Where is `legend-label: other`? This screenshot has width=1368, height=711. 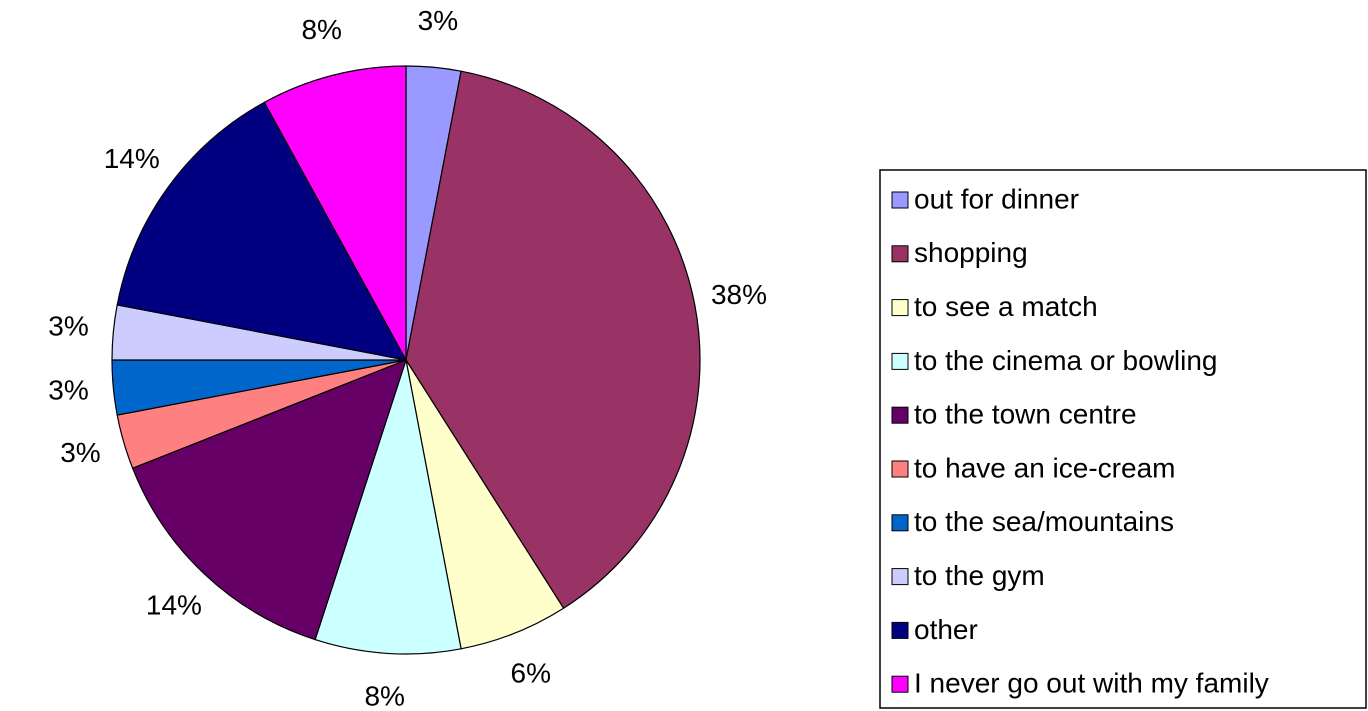 legend-label: other is located at coordinates (946, 629).